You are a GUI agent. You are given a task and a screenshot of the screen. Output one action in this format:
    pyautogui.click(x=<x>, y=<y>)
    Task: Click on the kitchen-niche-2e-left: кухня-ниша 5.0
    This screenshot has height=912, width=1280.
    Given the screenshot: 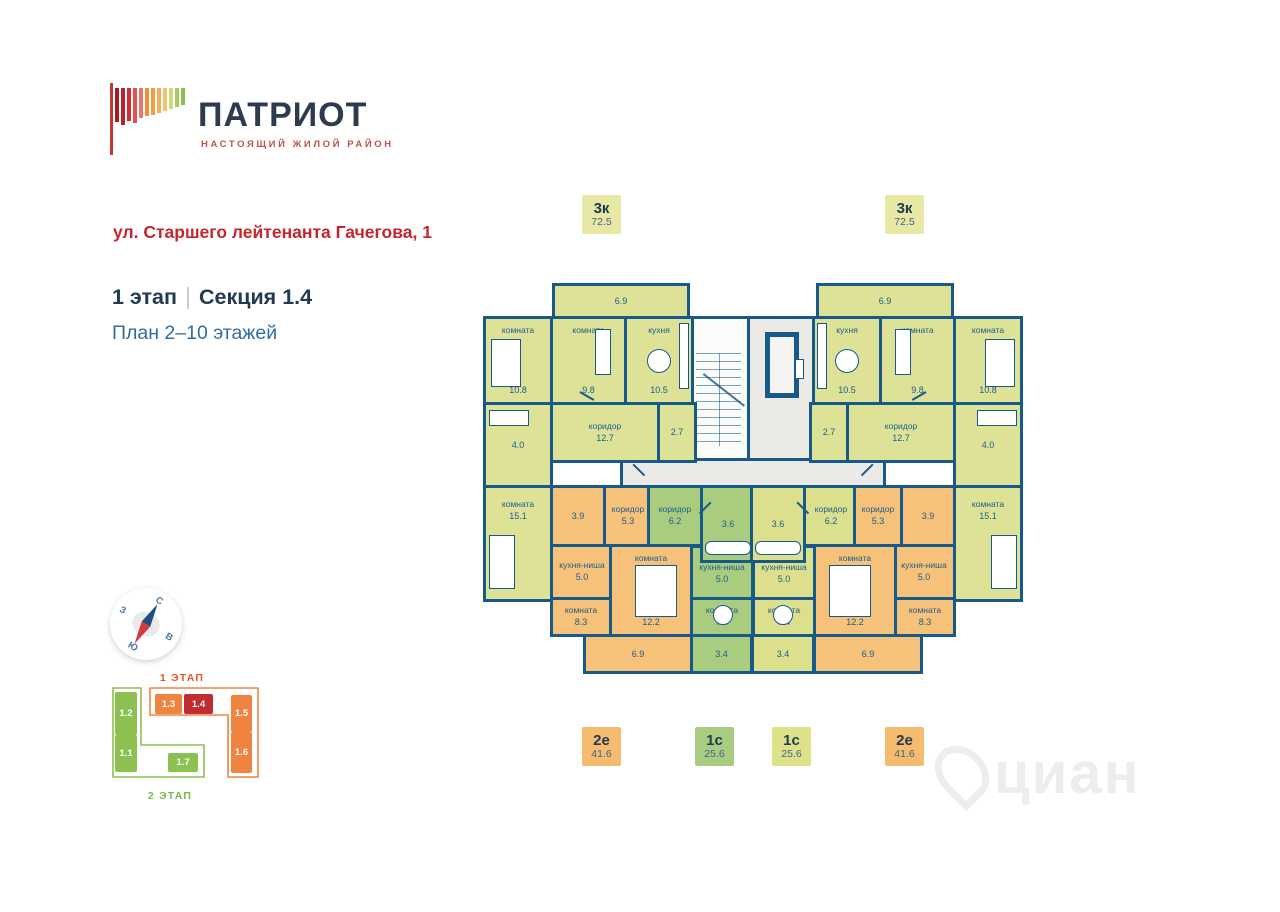 What is the action you would take?
    pyautogui.click(x=581, y=572)
    